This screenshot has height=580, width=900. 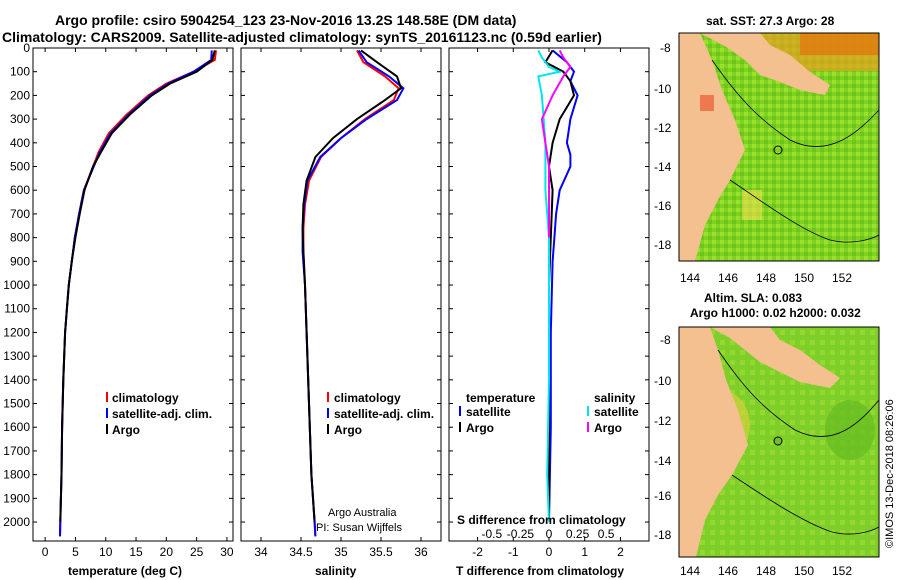 I want to click on ytick-label: 2000, so click(x=16, y=522).